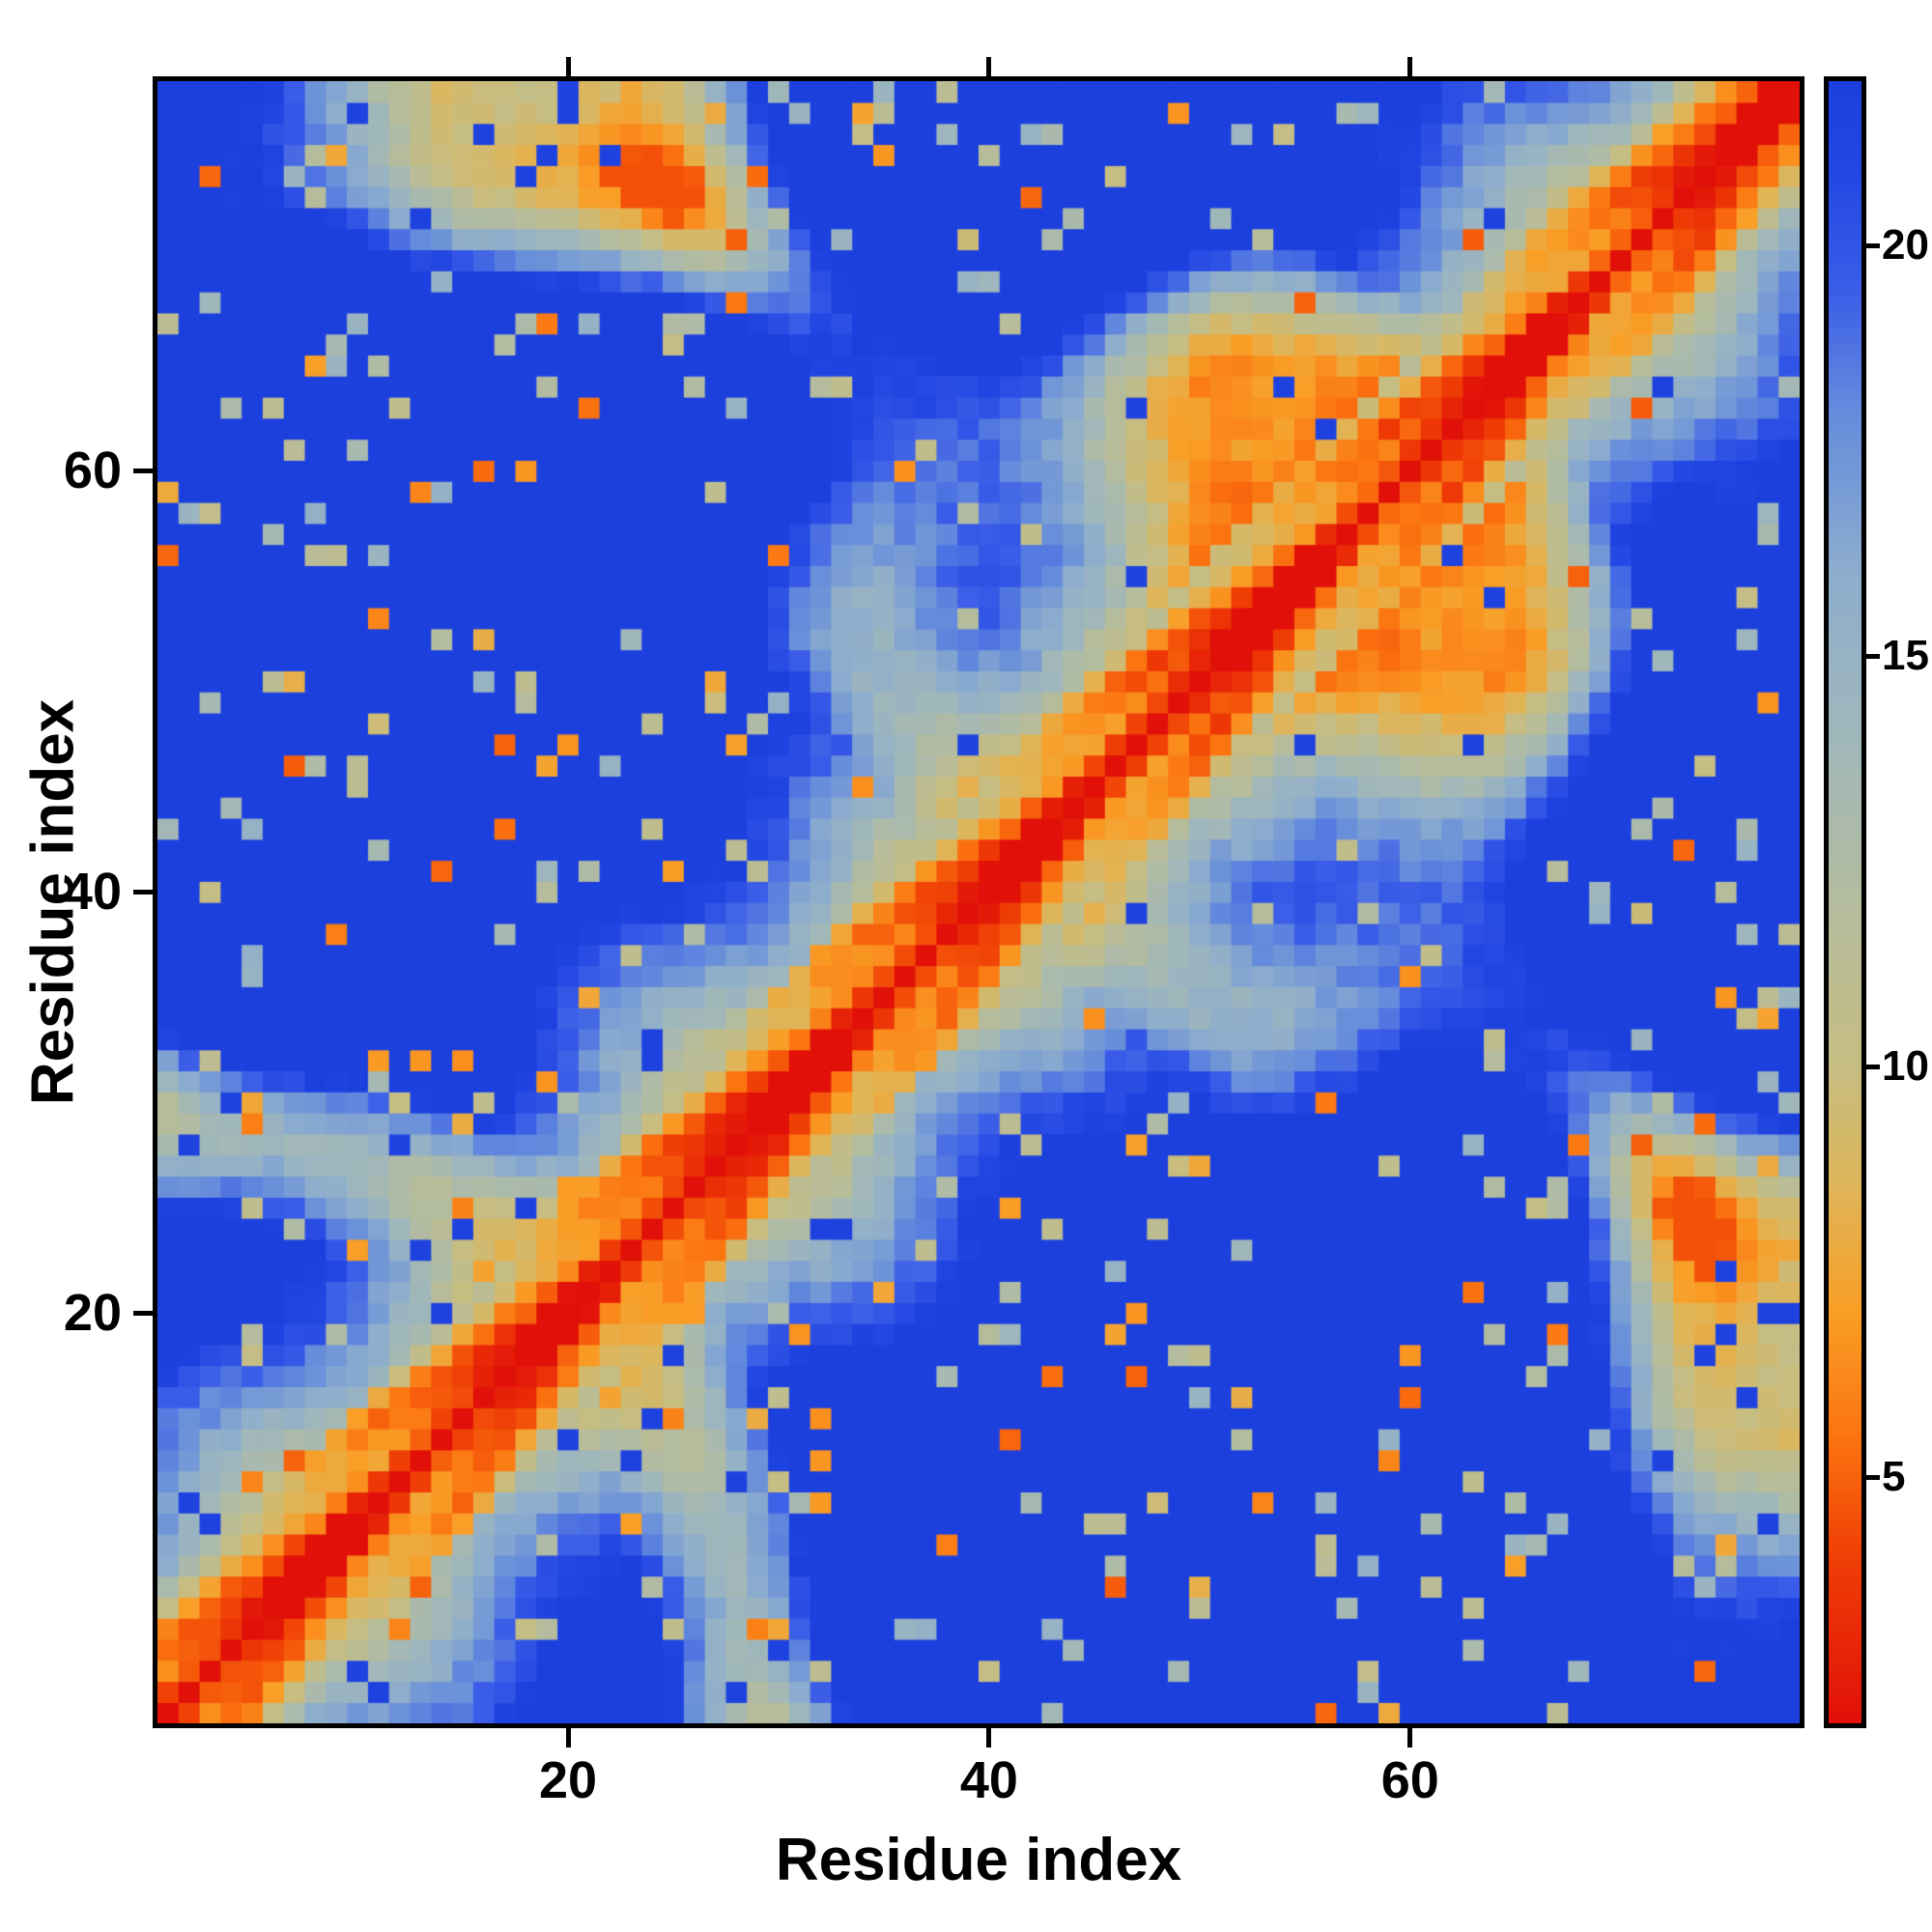 The height and width of the screenshot is (1932, 1932). What do you see at coordinates (92, 1313) in the screenshot?
I see `y-tick-label: 20` at bounding box center [92, 1313].